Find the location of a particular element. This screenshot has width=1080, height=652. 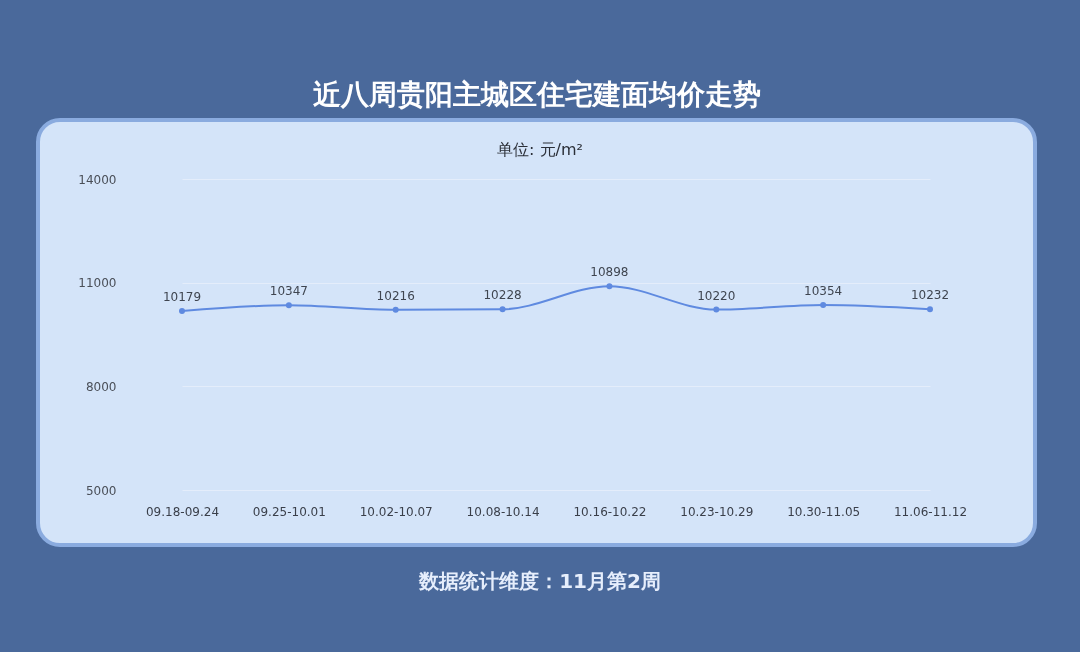

y-tick-label: 5000 is located at coordinates (101, 490).